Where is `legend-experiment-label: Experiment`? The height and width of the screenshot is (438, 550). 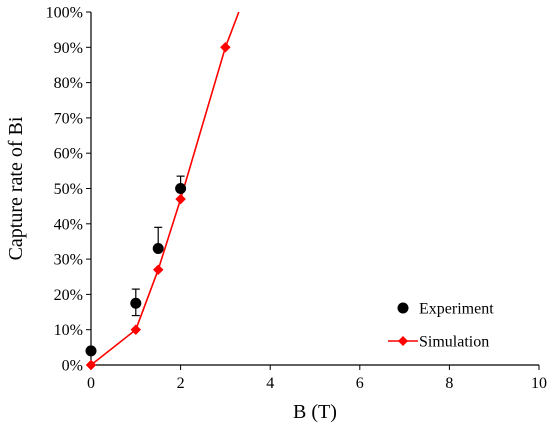
legend-experiment-label: Experiment is located at coordinates (456, 309).